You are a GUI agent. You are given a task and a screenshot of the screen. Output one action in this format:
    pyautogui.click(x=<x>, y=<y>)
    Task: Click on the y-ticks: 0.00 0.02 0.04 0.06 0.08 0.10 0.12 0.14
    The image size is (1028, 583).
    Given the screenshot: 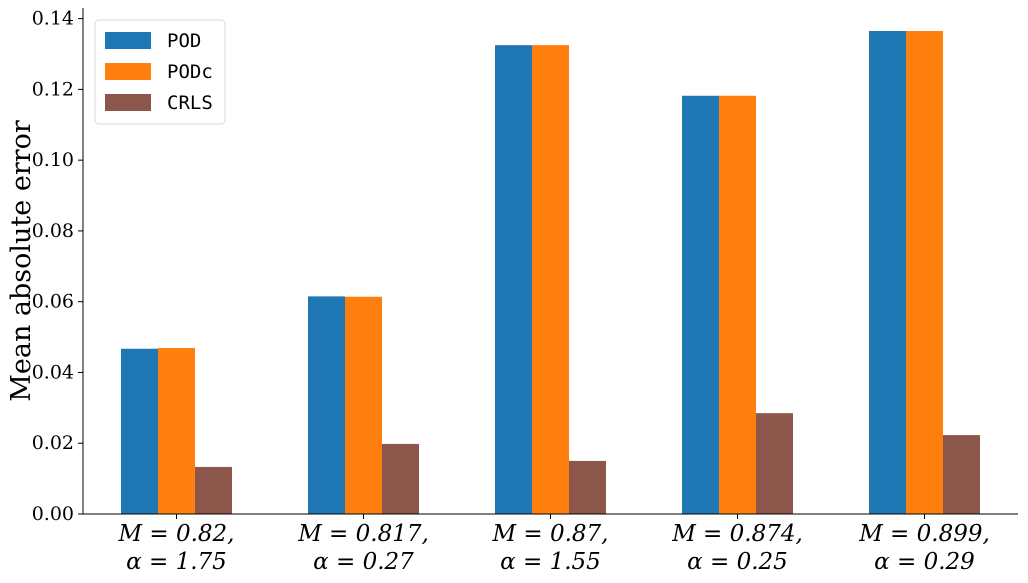 What is the action you would take?
    pyautogui.click(x=57, y=266)
    